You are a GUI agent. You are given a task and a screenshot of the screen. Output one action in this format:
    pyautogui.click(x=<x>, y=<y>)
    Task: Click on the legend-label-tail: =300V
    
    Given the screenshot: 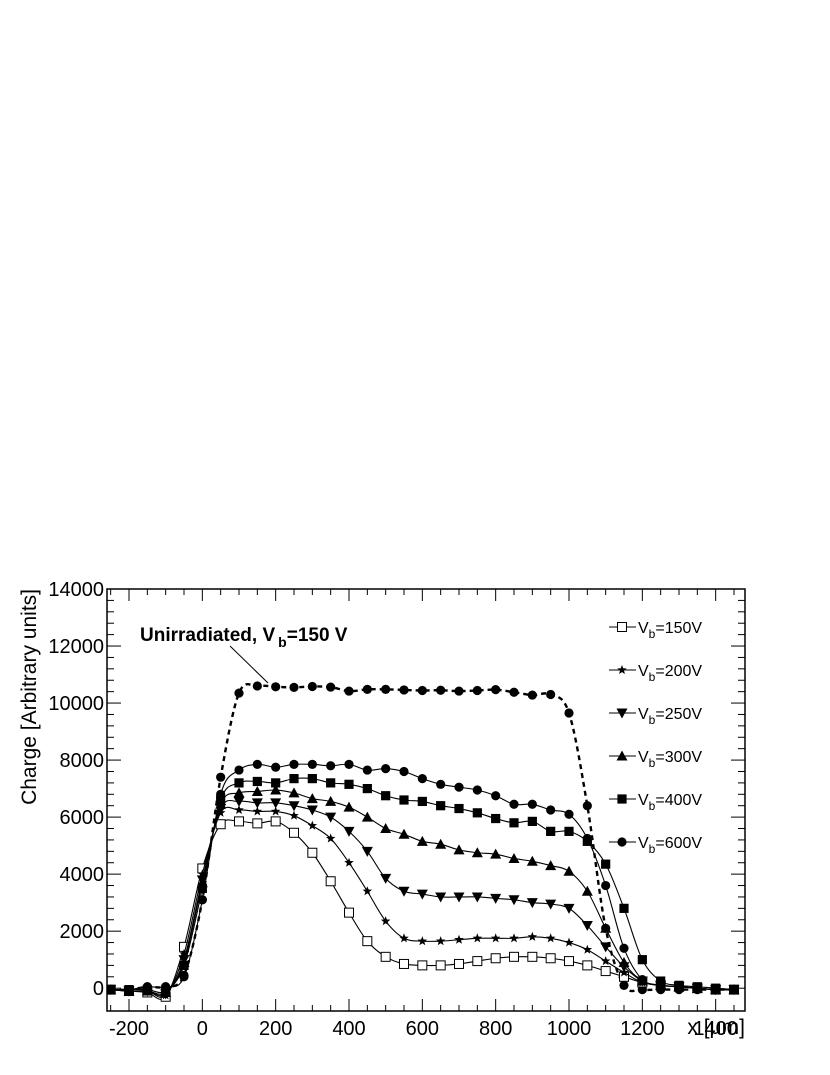 What is the action you would take?
    pyautogui.click(x=678, y=757)
    